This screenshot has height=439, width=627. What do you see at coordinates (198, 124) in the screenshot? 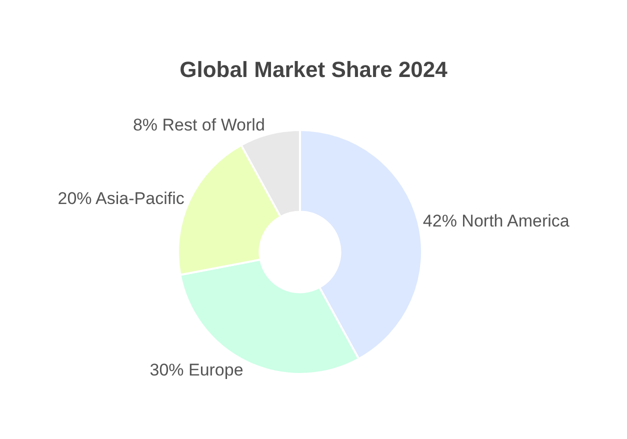
I see `slice-label: 8% Rest of World` at bounding box center [198, 124].